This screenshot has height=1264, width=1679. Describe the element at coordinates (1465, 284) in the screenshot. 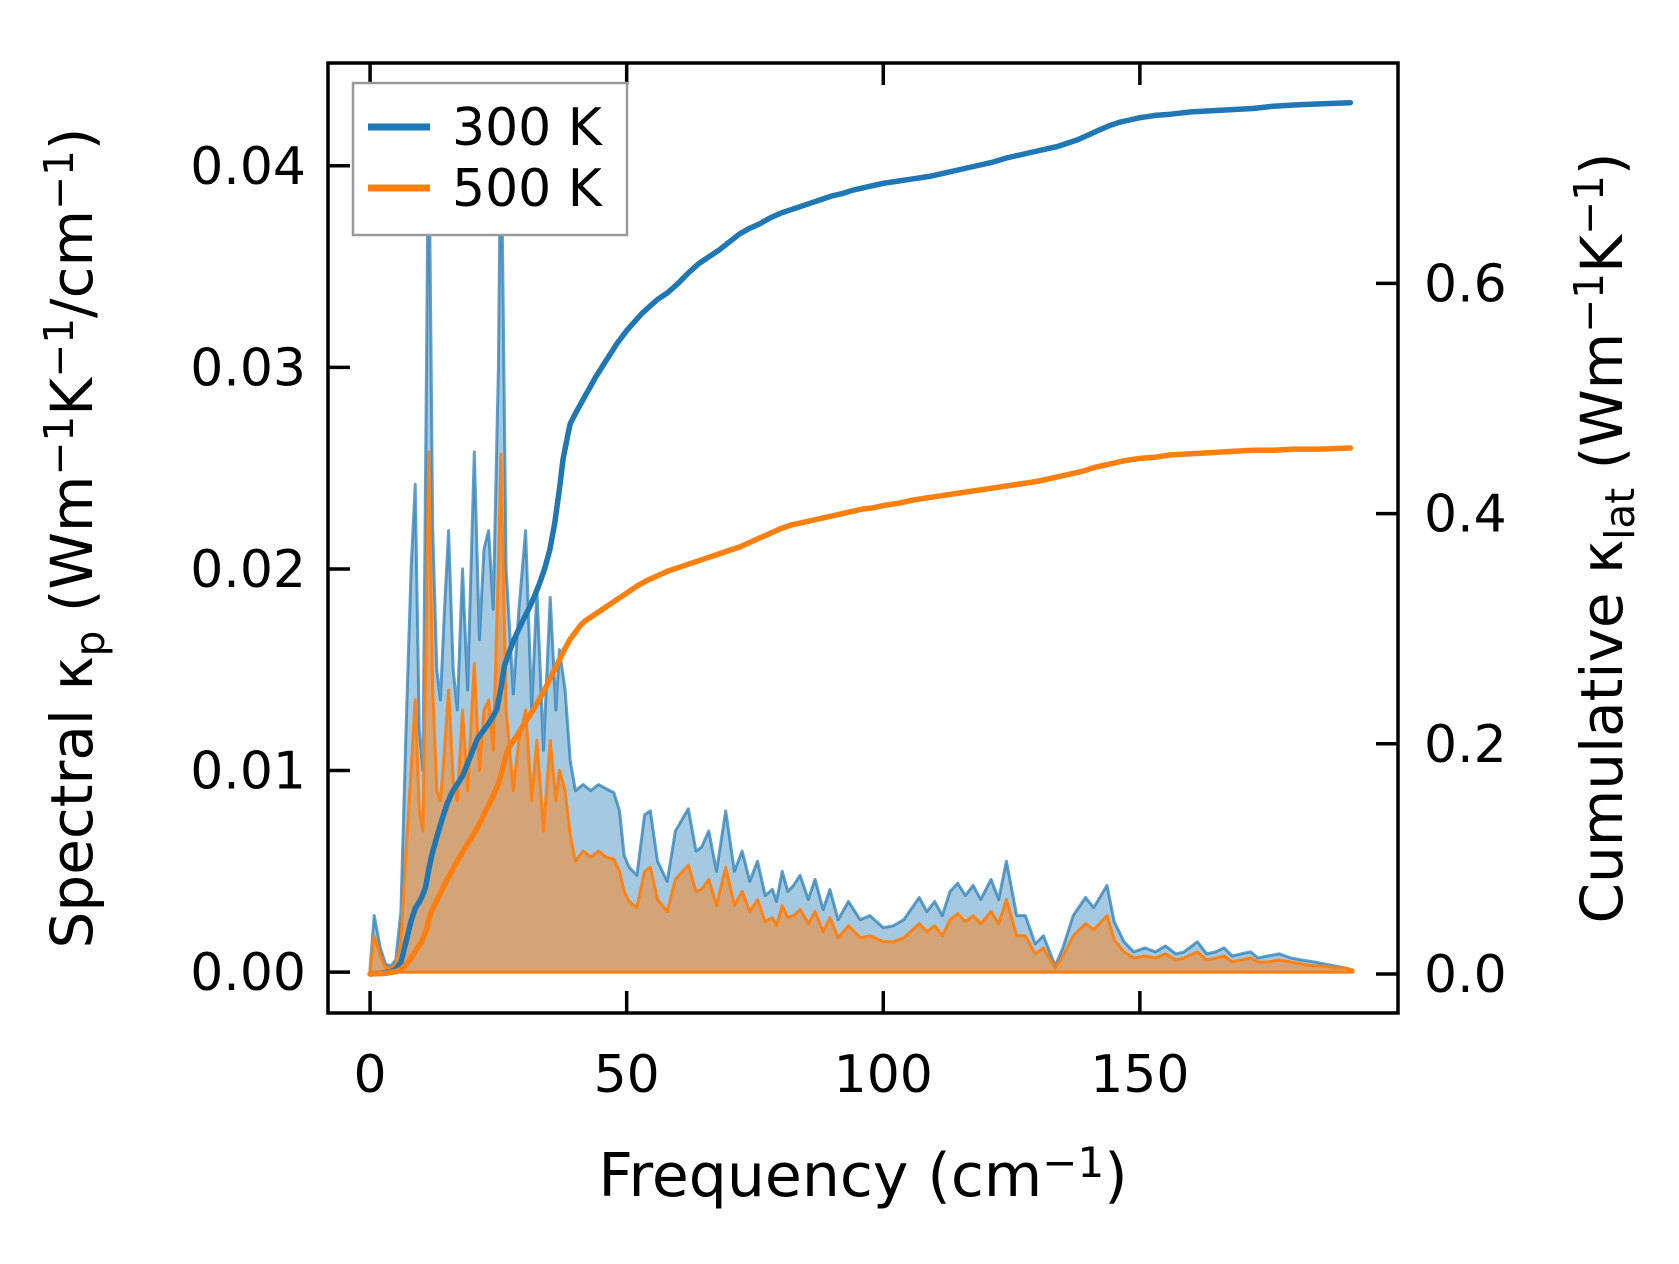

I see `y-right-tick-label: 0.6` at that location.